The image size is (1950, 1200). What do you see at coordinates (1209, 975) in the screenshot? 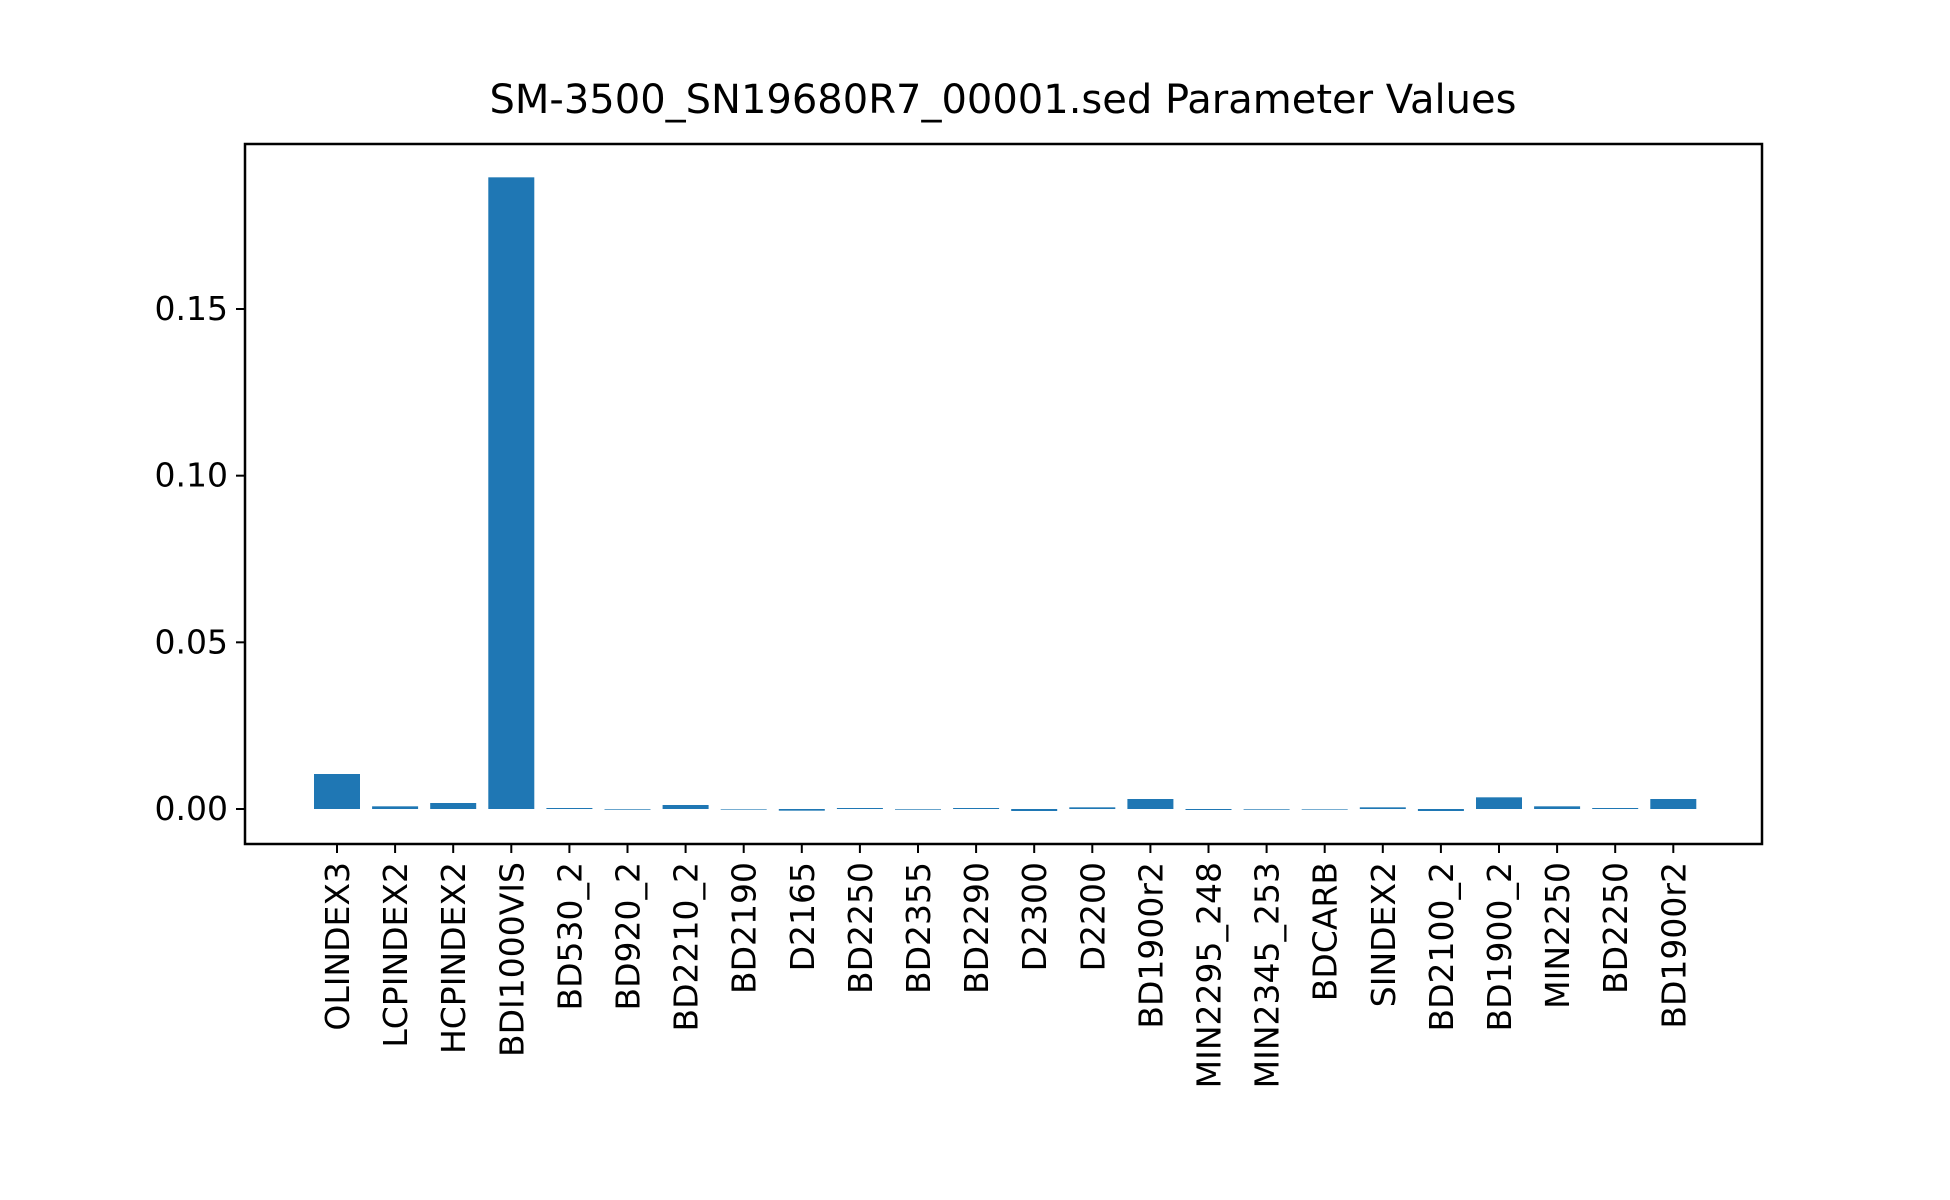
I see `x-tick-label: MIN2295_248` at bounding box center [1209, 975].